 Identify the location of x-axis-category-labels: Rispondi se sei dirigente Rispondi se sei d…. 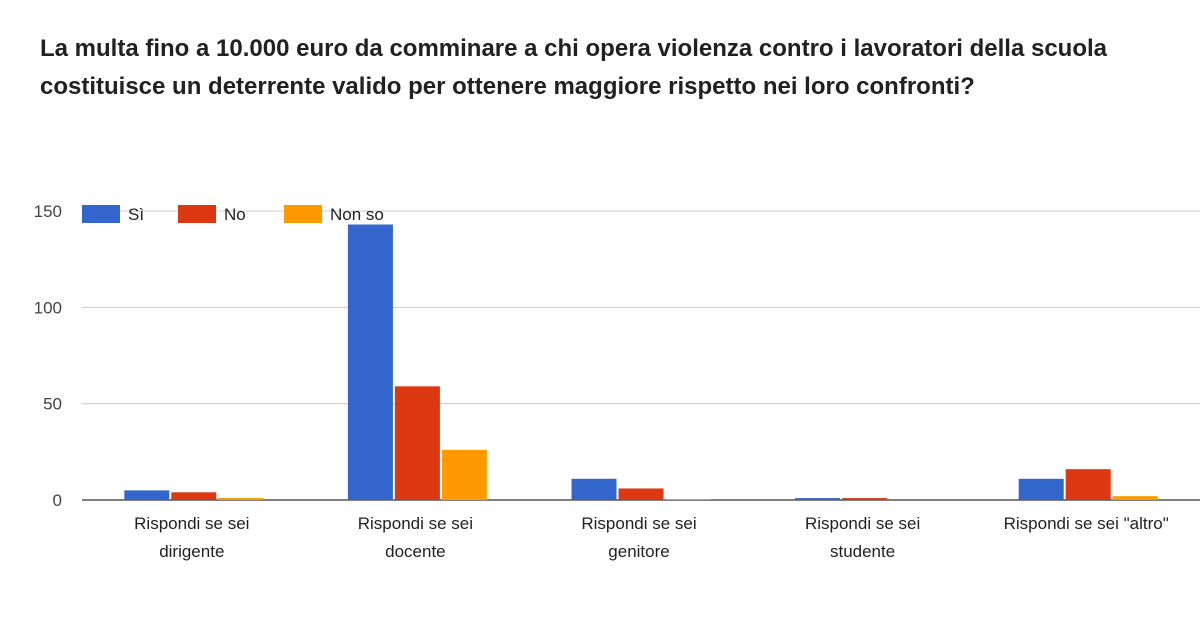
(651, 537).